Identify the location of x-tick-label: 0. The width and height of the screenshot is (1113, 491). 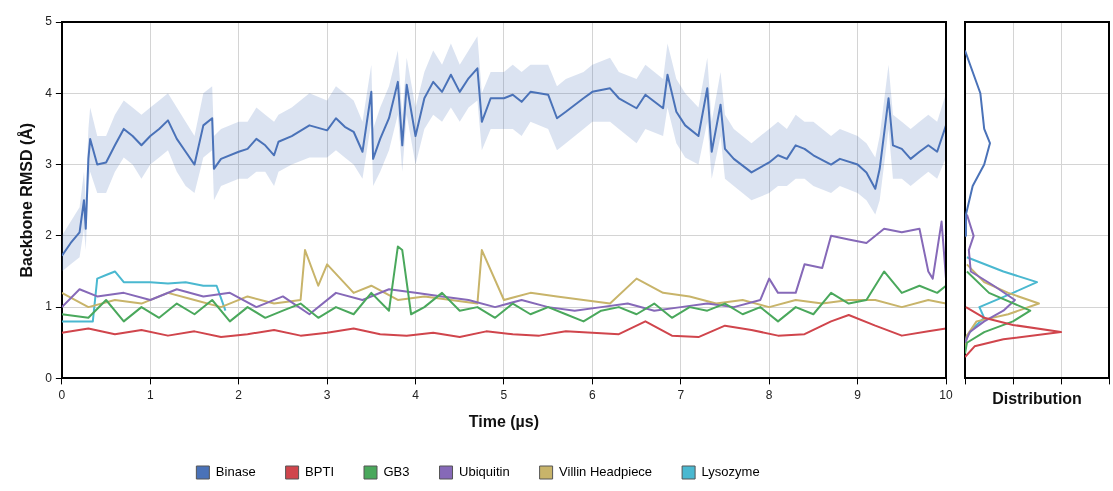
(62, 394).